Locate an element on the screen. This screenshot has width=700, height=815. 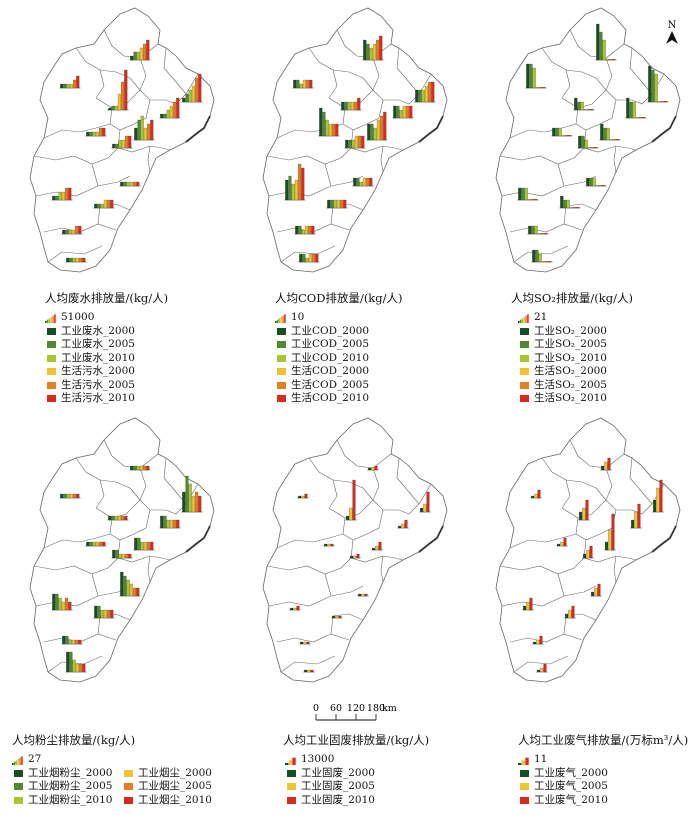
legend-label: 工业烟尘_2000 is located at coordinates (175, 772).